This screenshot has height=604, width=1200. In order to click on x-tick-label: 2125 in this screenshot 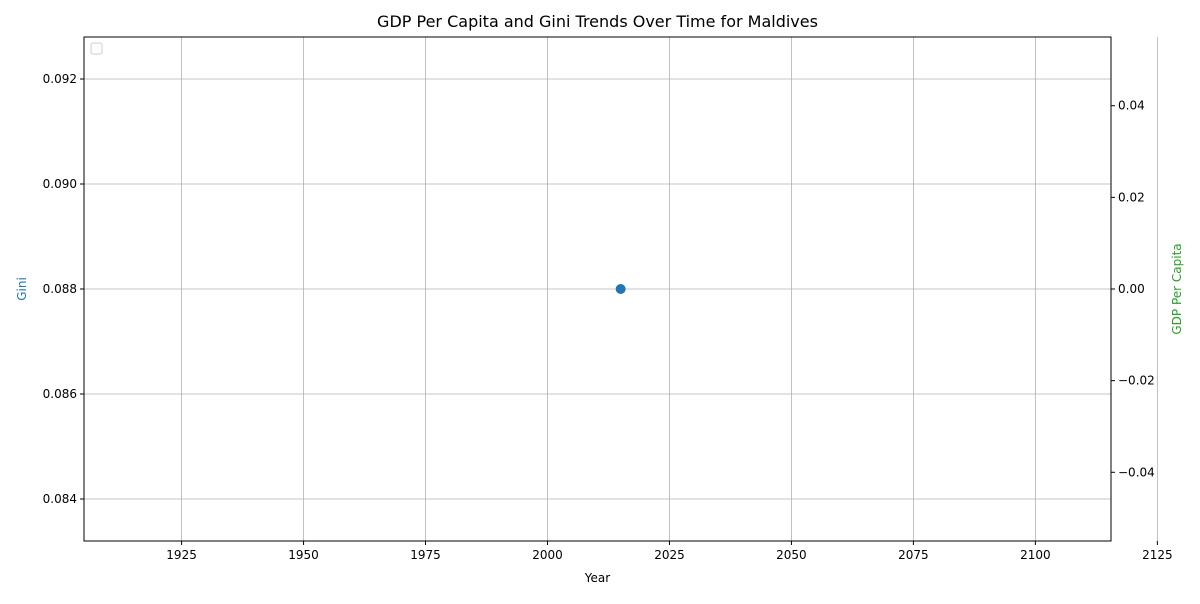, I will do `click(1157, 555)`.